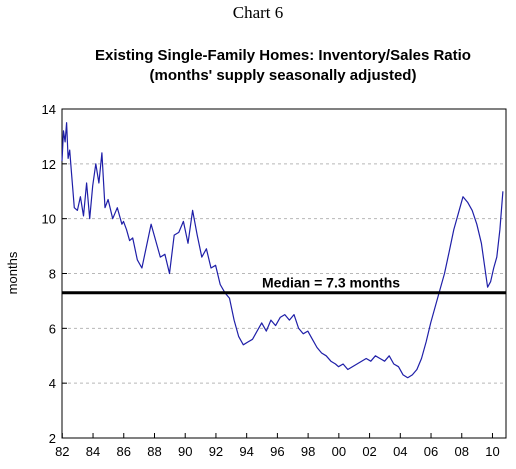 The image size is (516, 469). What do you see at coordinates (52, 274) in the screenshot?
I see `y-tick-label: 8` at bounding box center [52, 274].